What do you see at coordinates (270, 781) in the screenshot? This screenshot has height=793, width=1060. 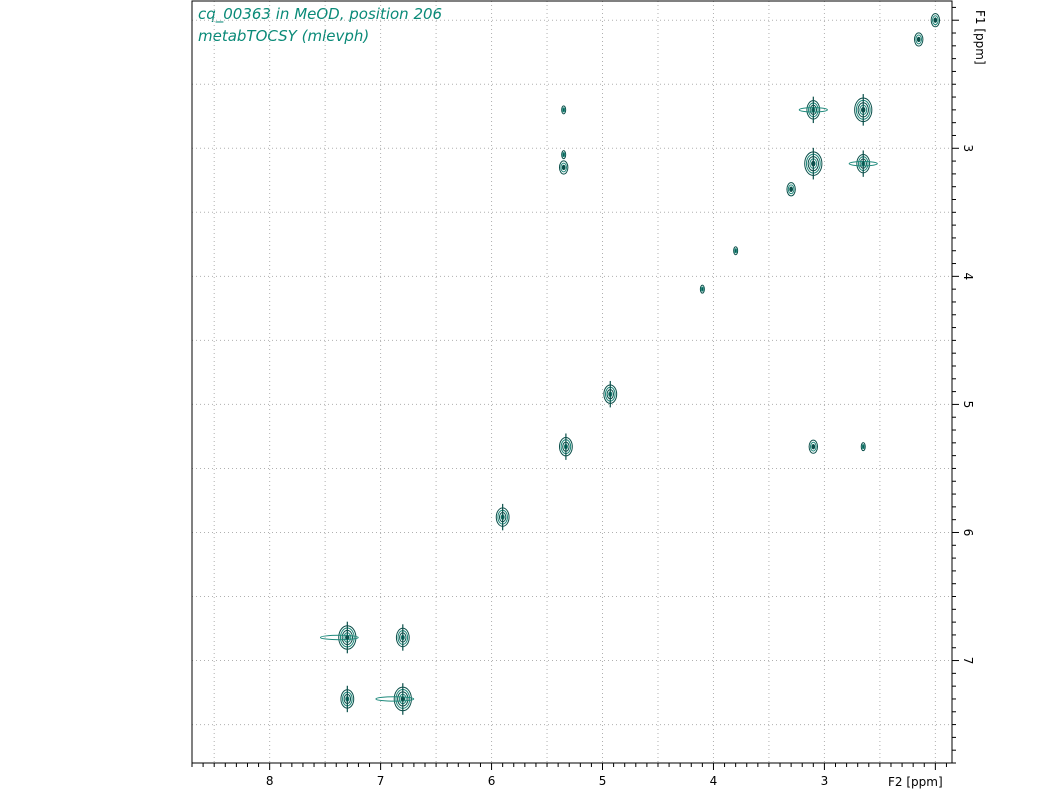 I see `x-tick-label: 8` at bounding box center [270, 781].